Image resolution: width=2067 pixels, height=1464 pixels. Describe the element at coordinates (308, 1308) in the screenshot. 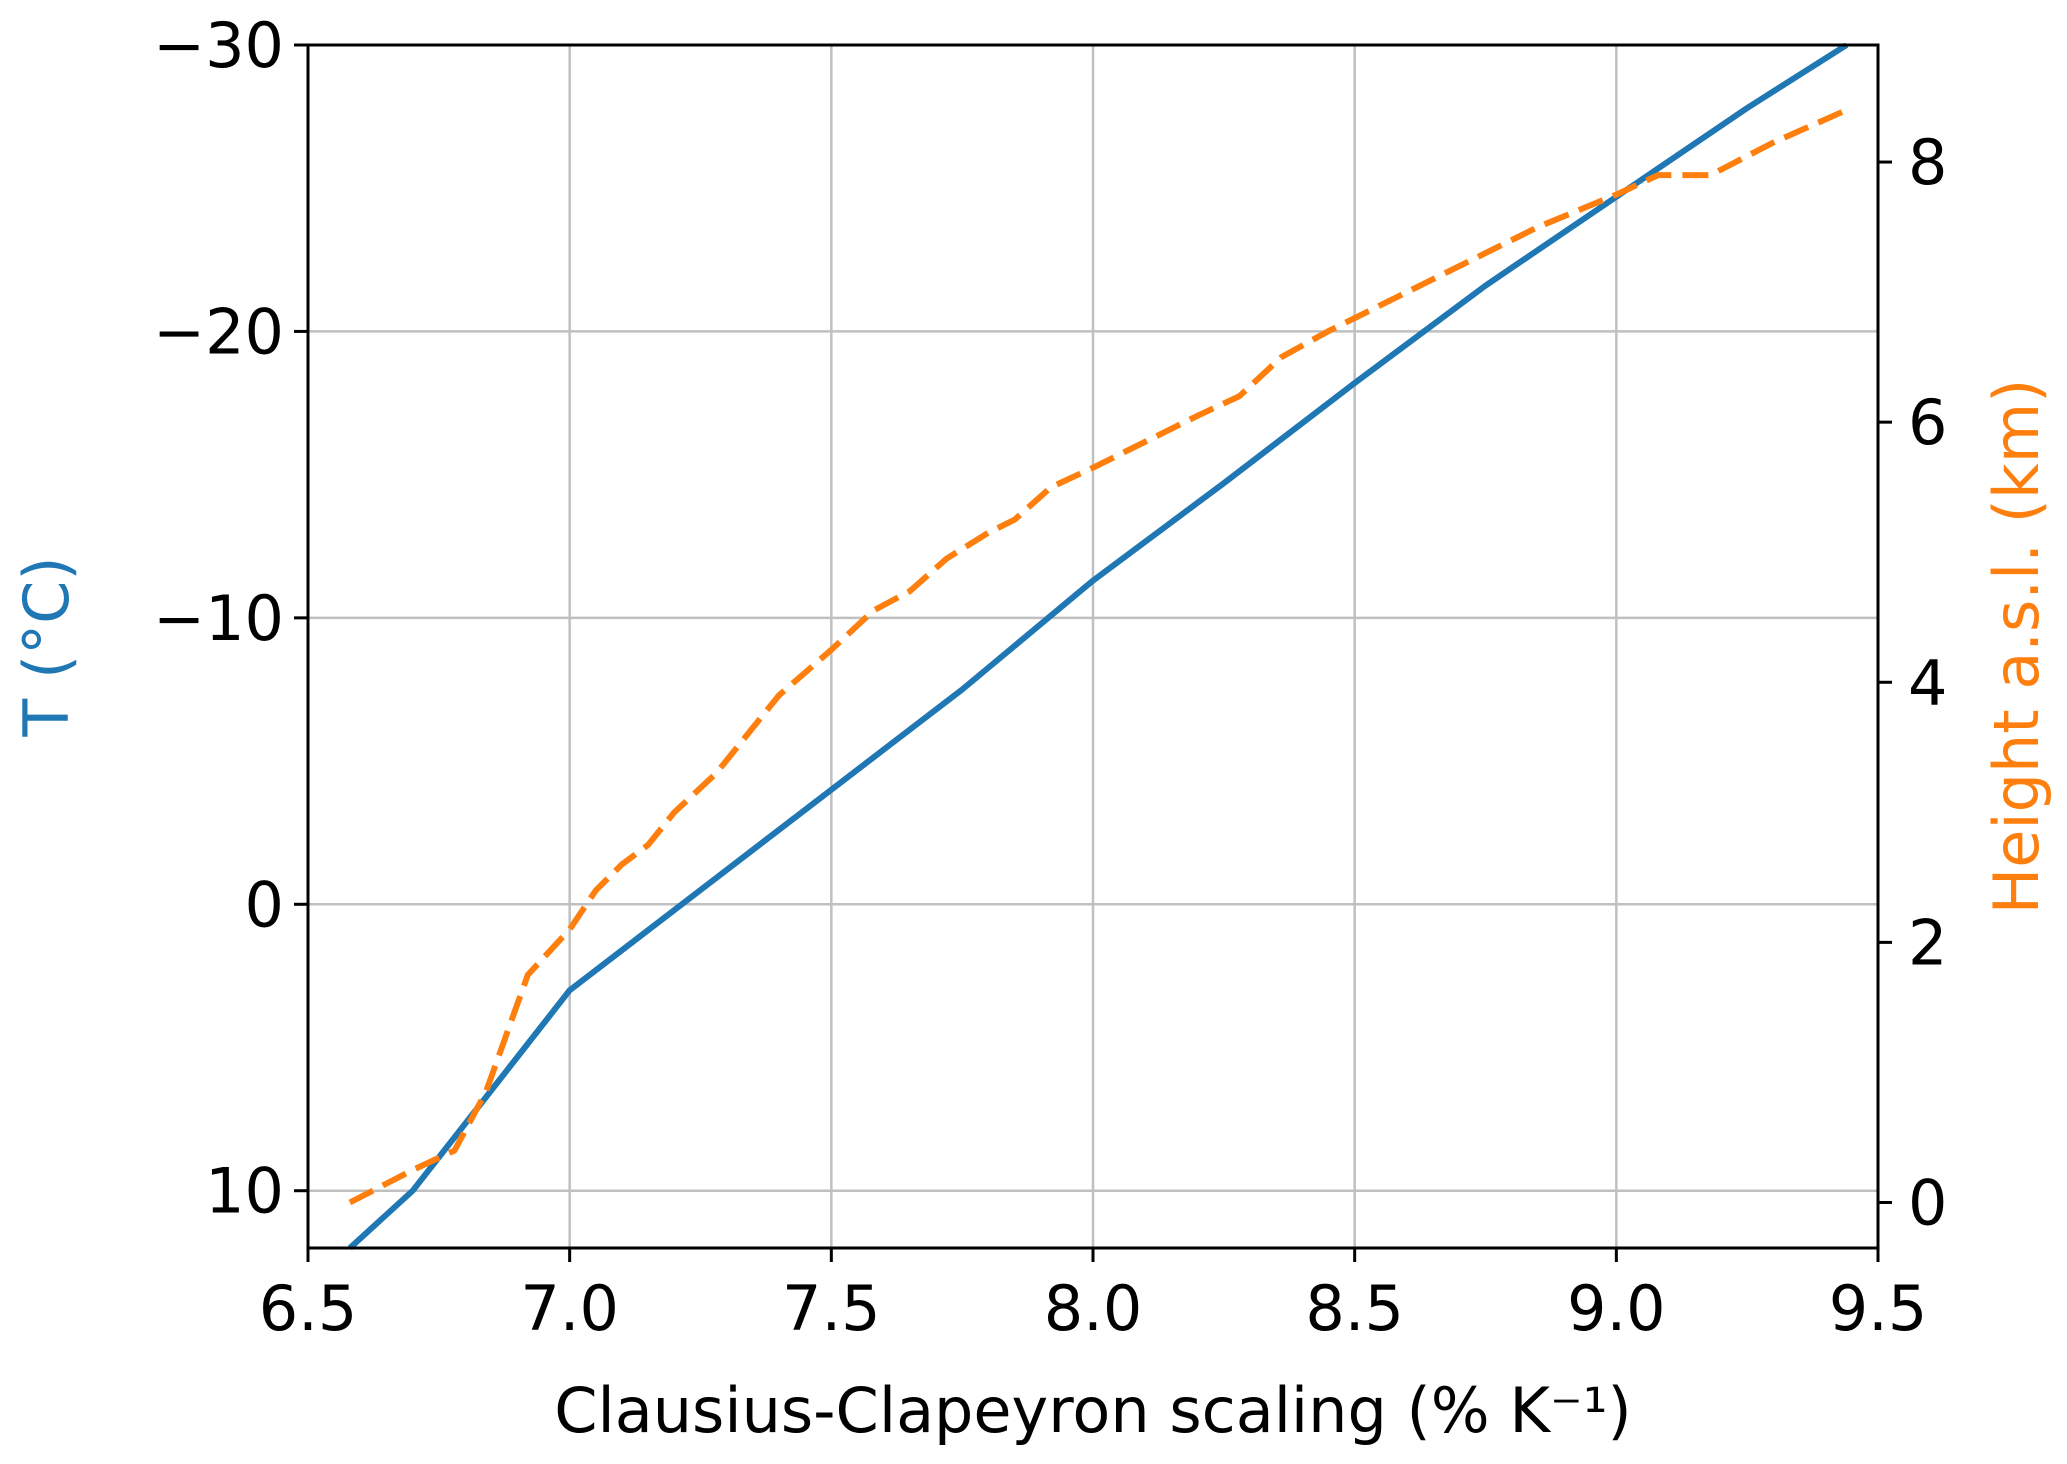

I see `x-tick-label: 6.5` at that location.